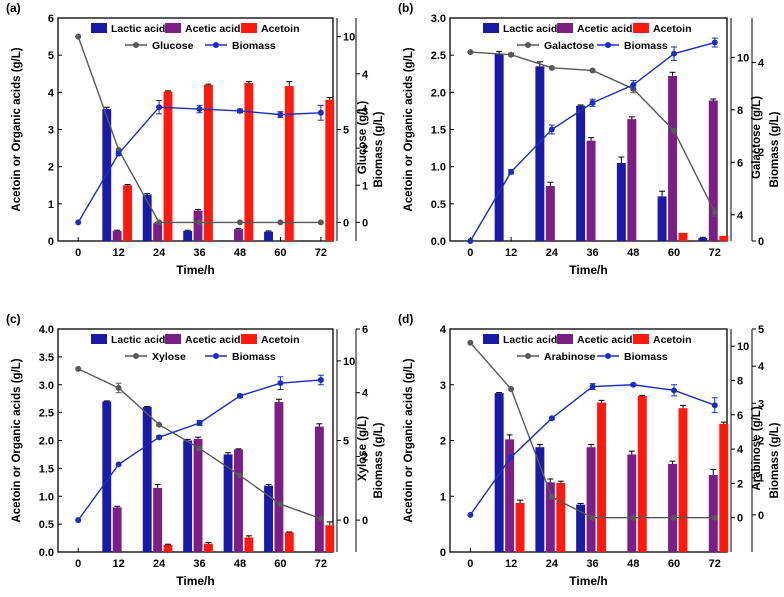  What do you see at coordinates (13, 8) in the screenshot?
I see `panel-label: (a)` at bounding box center [13, 8].